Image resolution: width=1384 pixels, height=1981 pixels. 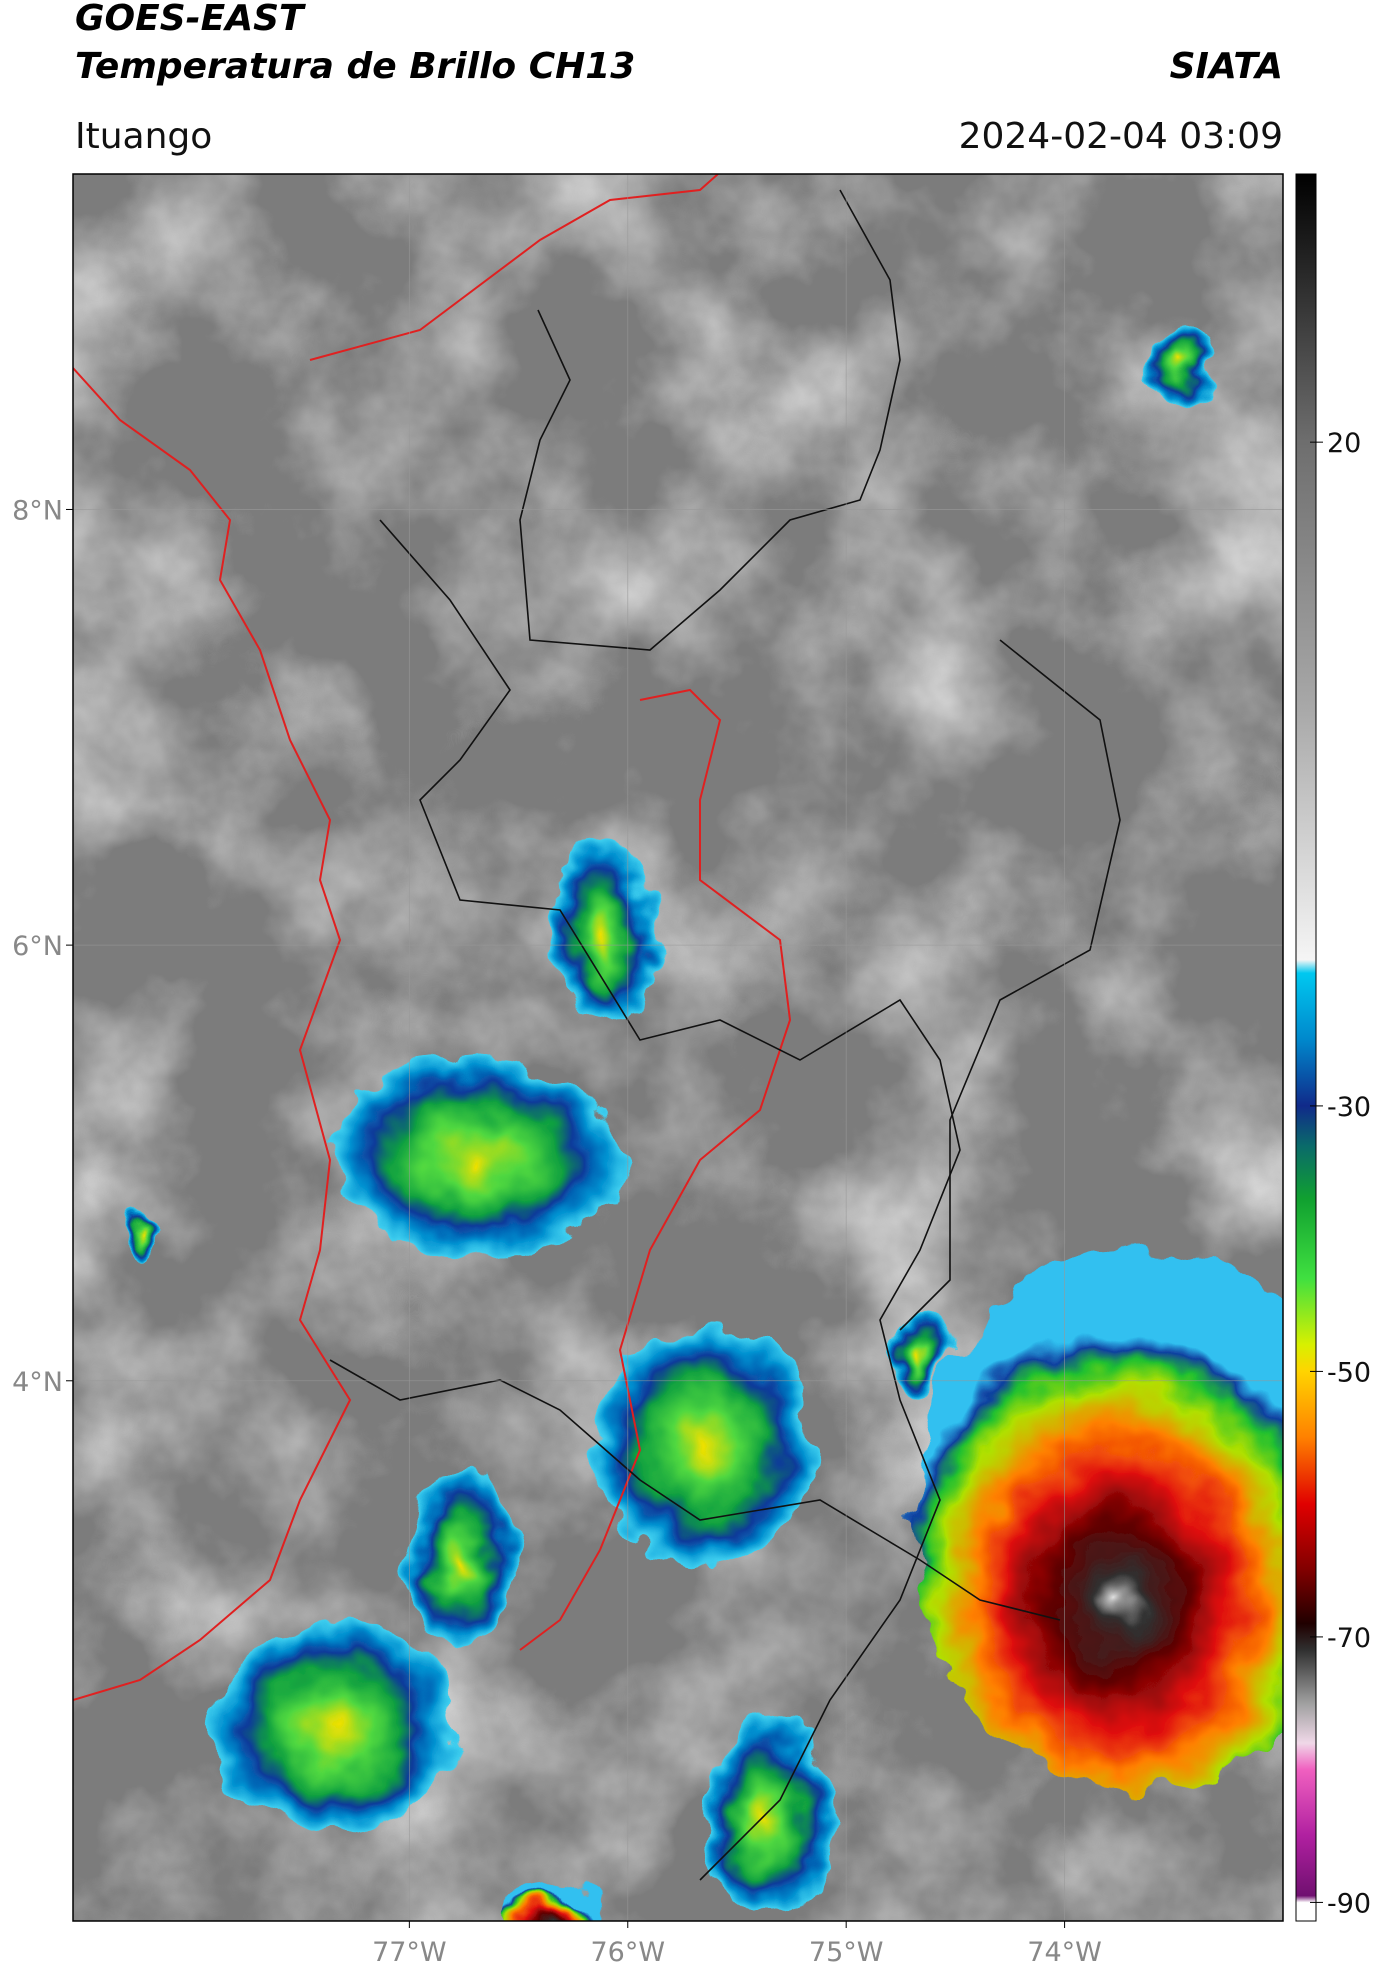 I want to click on colorbar, so click(x=1306, y=1047).